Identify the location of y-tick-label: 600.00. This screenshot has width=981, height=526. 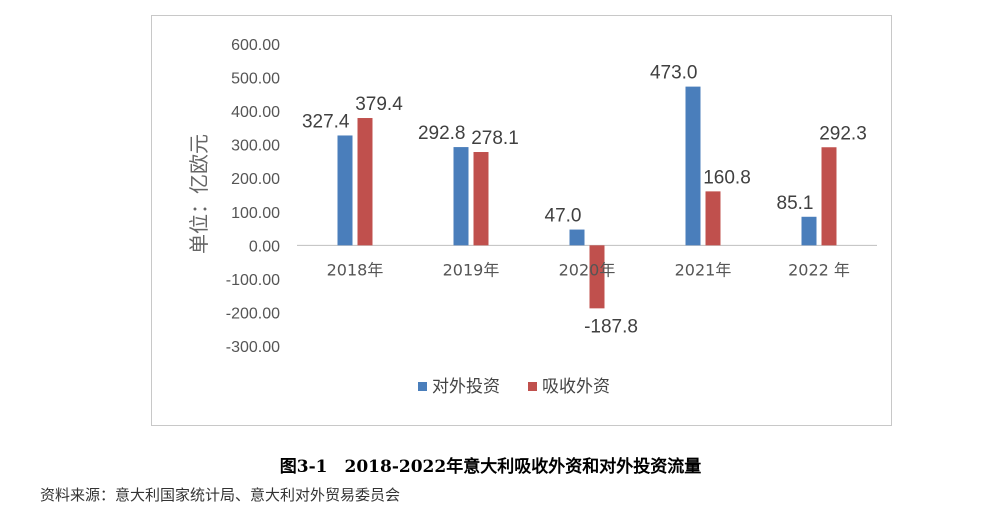
(255, 45).